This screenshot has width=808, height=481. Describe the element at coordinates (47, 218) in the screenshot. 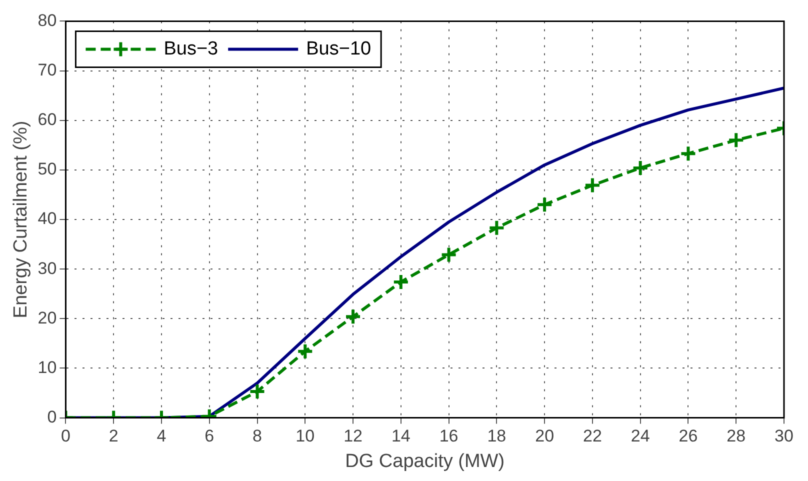

I see `y-tick-label: 40` at that location.